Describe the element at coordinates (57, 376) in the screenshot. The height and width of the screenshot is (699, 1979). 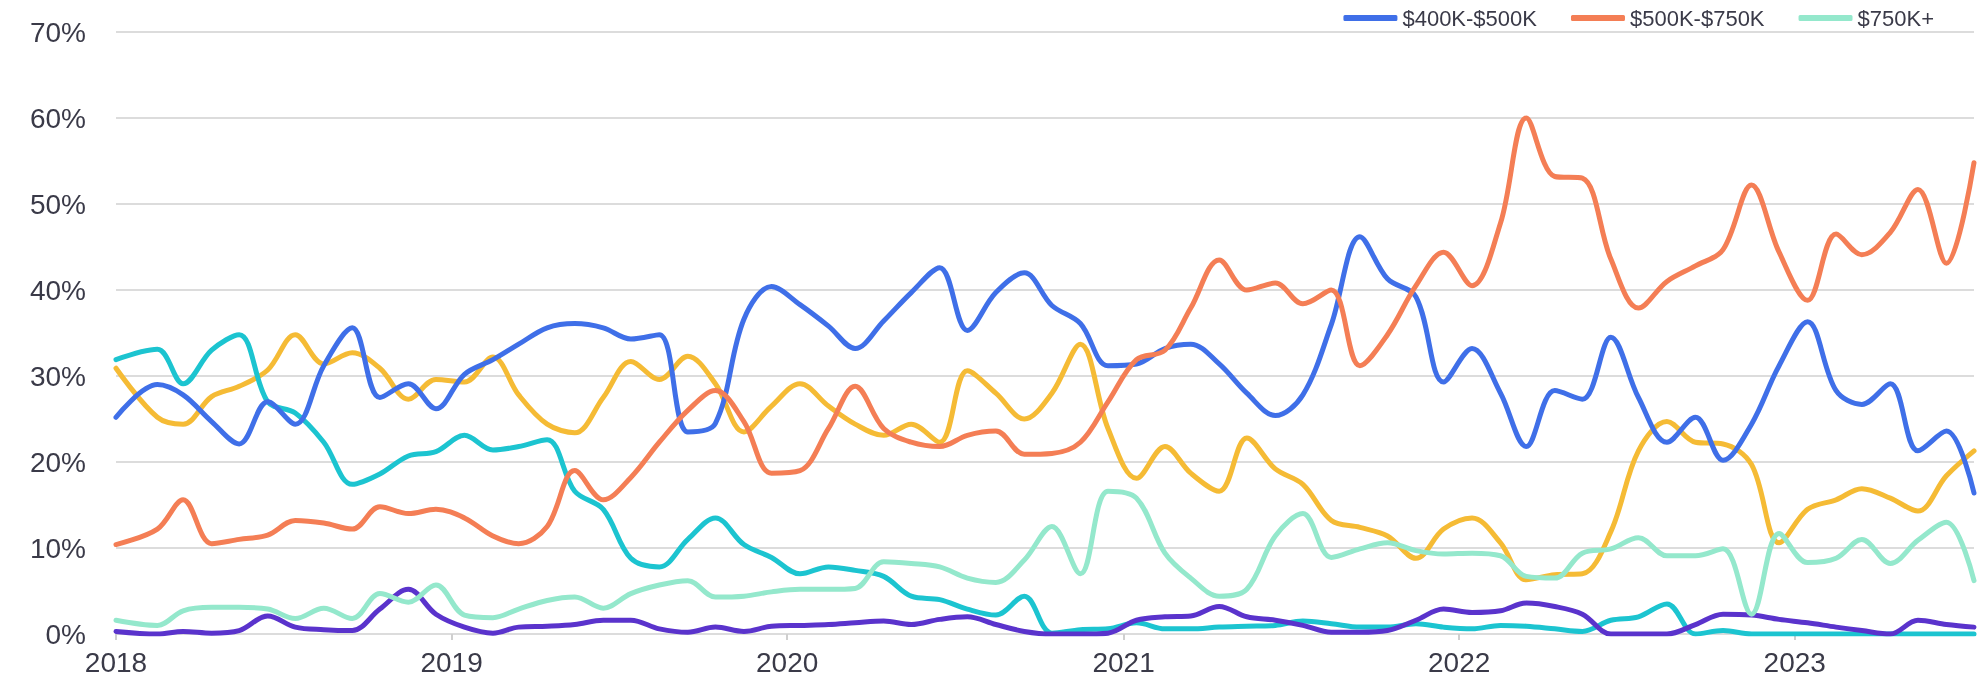
I see `y-tick-label: 30%` at that location.